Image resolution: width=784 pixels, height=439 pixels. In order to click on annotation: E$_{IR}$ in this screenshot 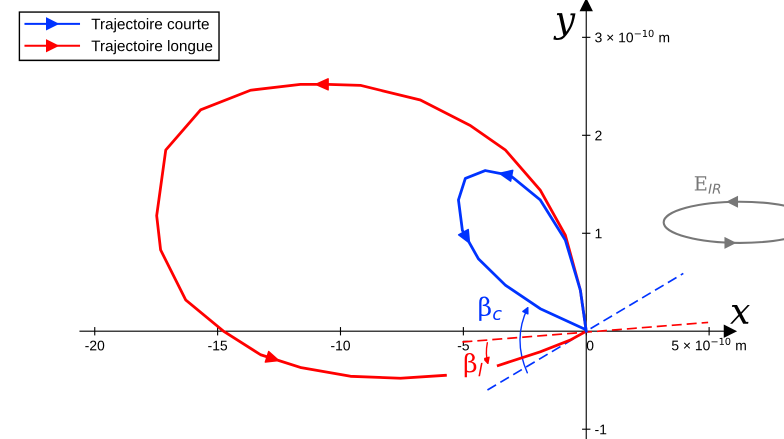, I will do `click(707, 185)`.